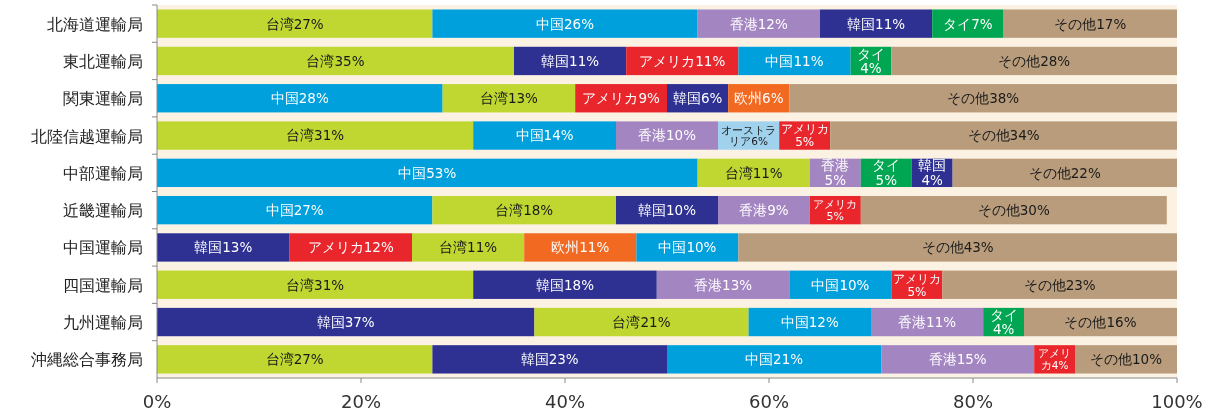 This screenshot has height=418, width=1211. I want to click on data-label: 韓国13%, so click(223, 247).